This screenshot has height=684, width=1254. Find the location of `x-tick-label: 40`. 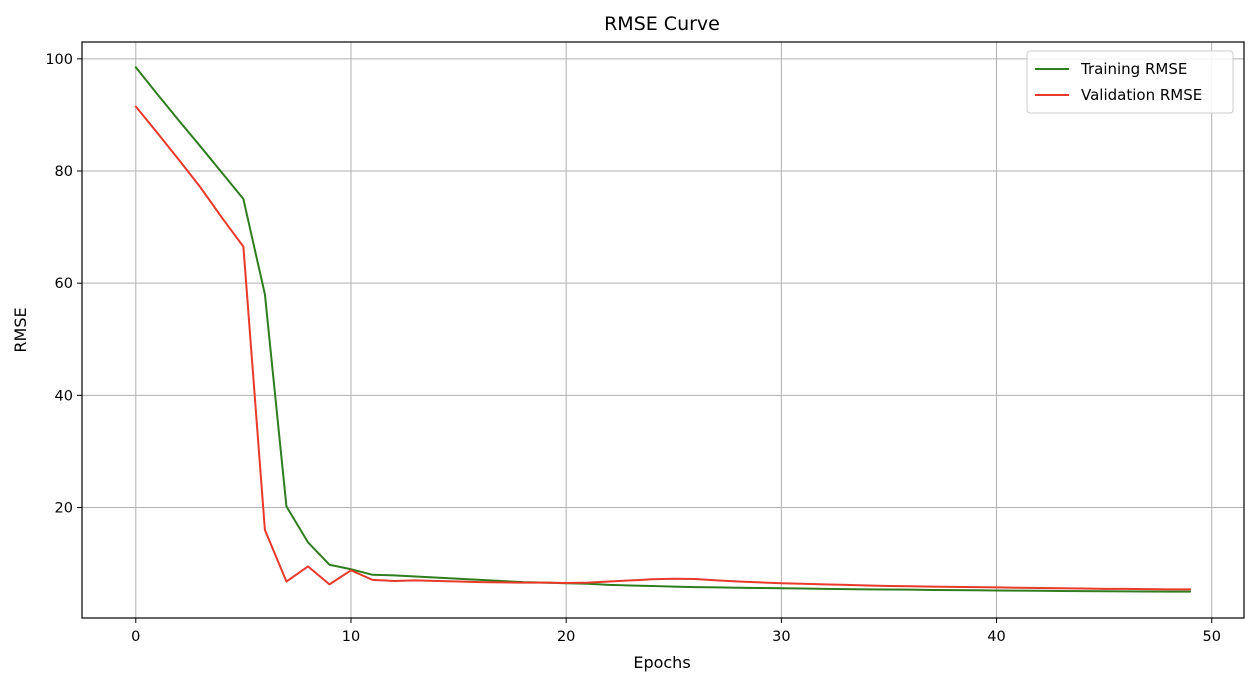

x-tick-label: 40 is located at coordinates (996, 637).